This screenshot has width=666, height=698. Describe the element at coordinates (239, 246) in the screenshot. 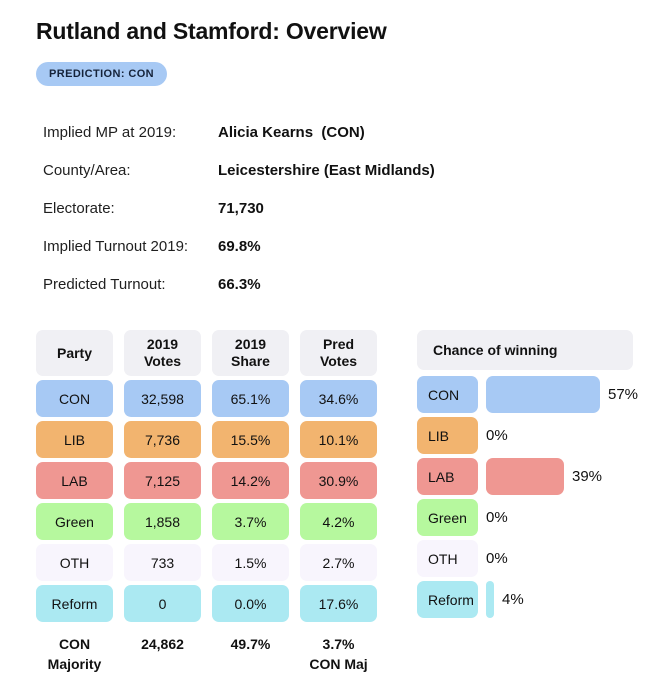

I see `detail-value: 69.8%` at that location.